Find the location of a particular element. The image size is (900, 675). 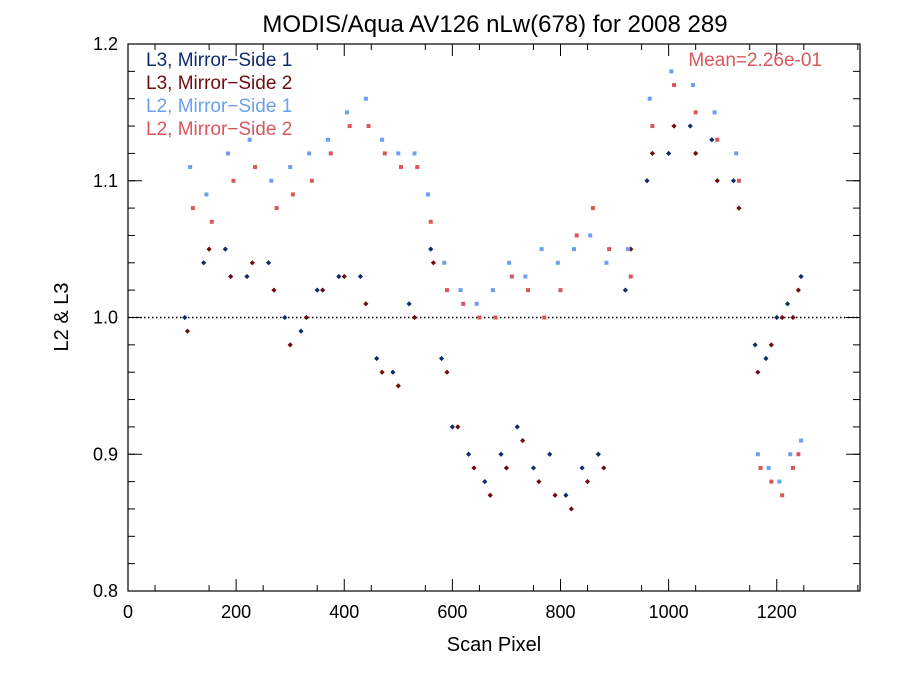

y-tick-label: 1.1 is located at coordinates (105, 181).